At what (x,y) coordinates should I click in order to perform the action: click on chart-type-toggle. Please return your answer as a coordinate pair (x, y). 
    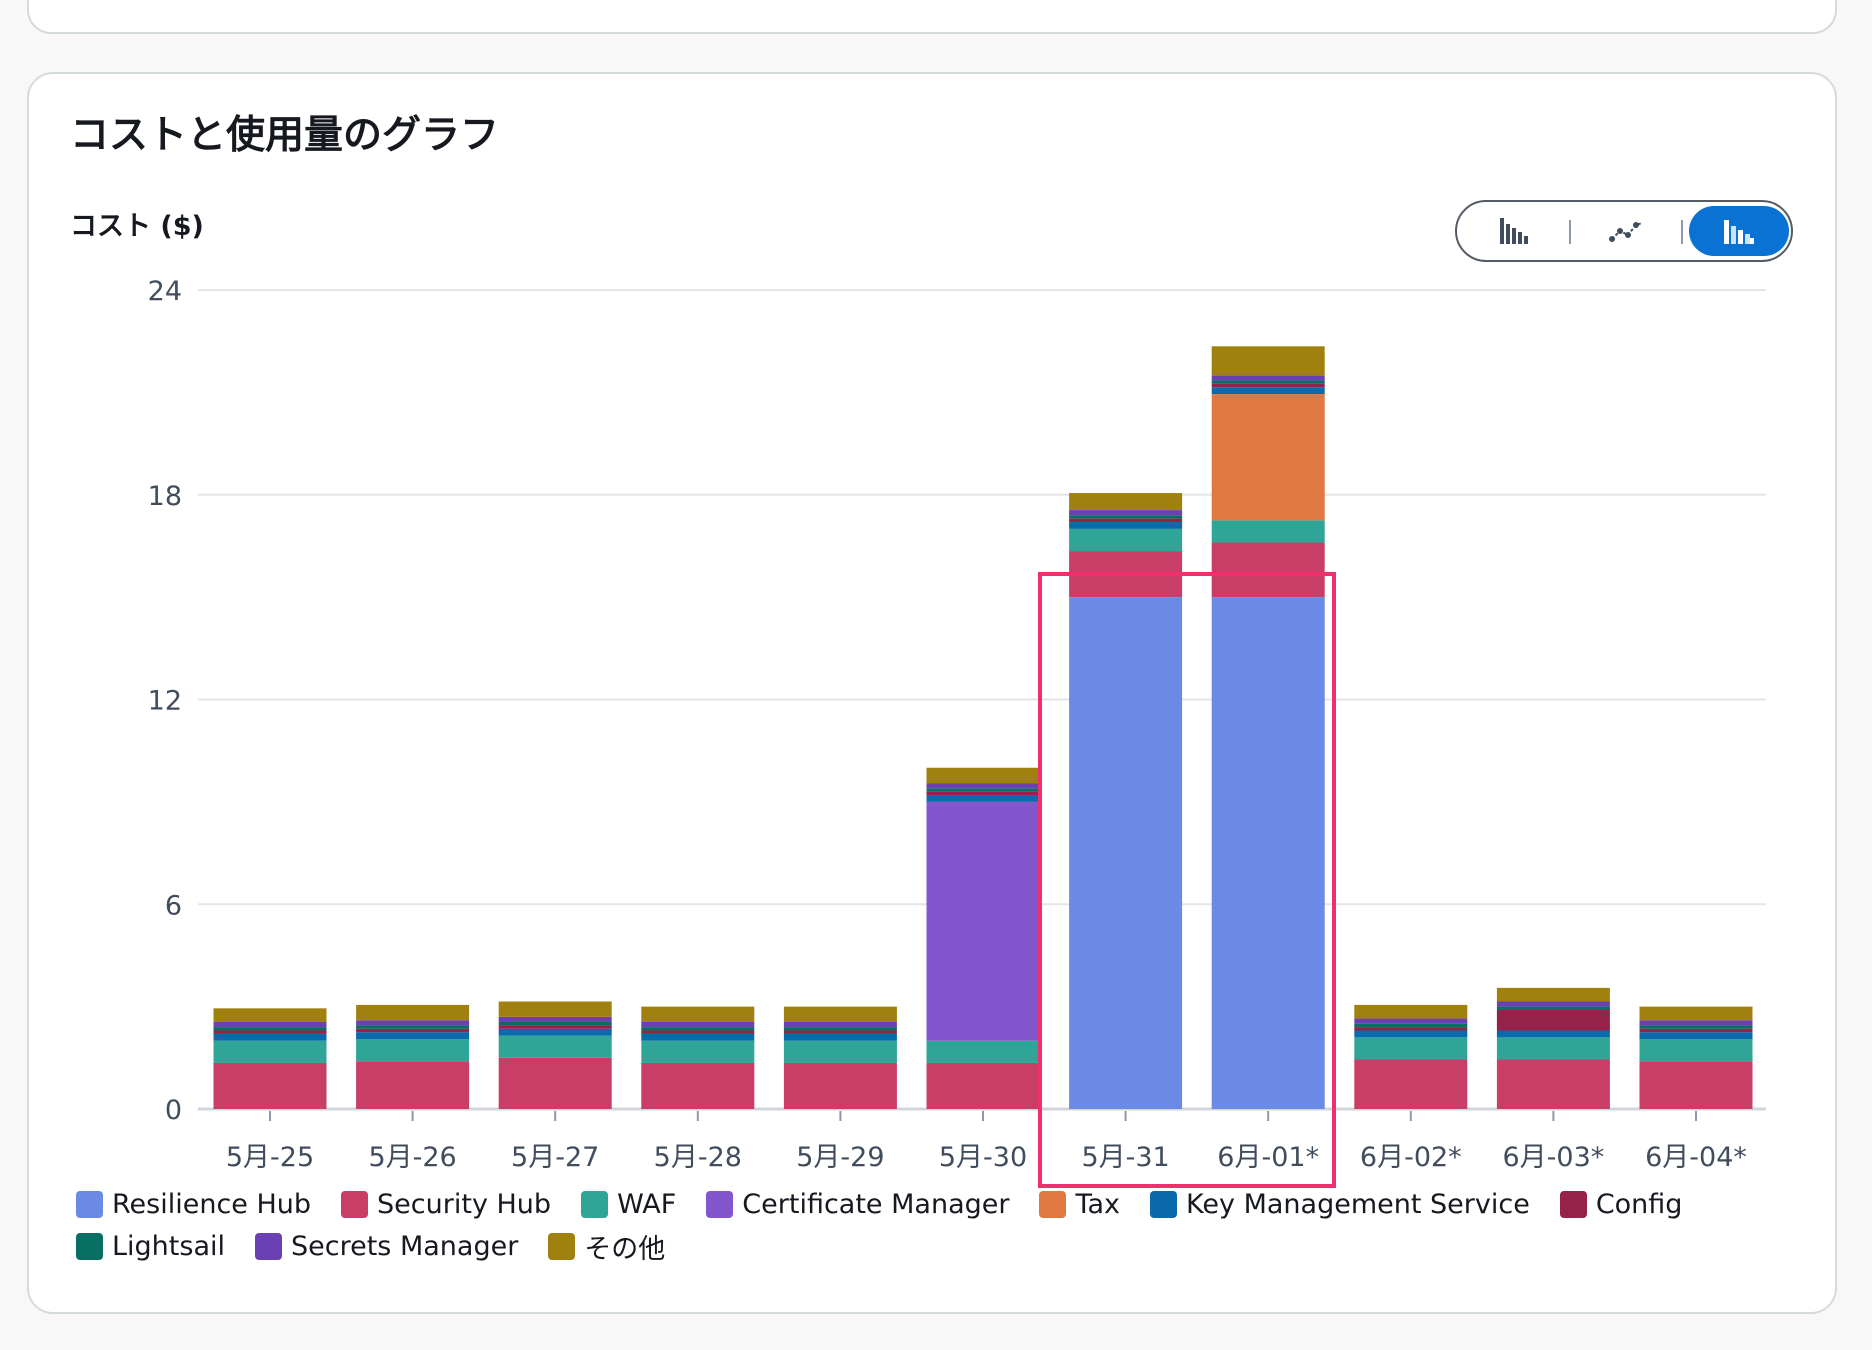
    Looking at the image, I should click on (1624, 231).